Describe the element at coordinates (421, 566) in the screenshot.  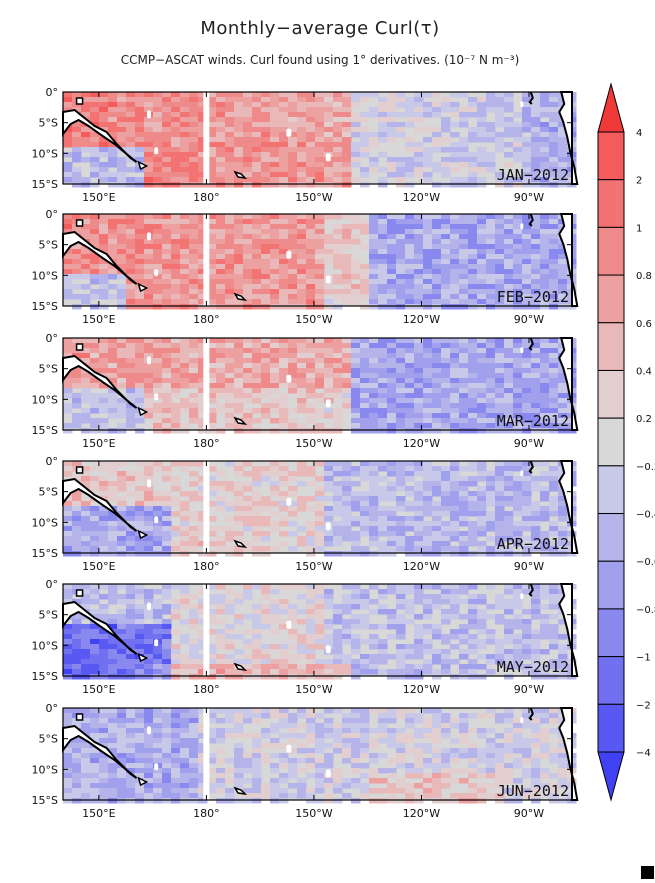
I see `x-tick-label: 120°W` at that location.